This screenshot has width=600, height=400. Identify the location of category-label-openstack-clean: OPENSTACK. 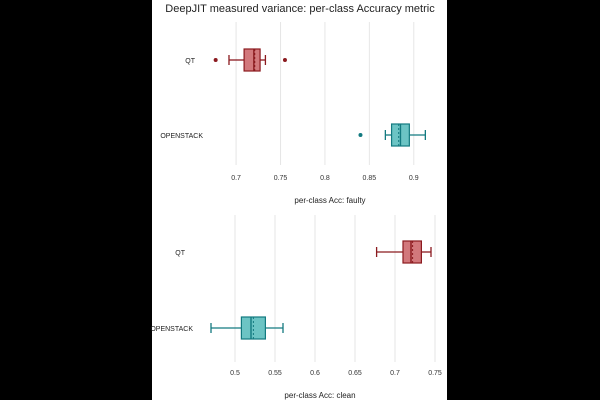
(171, 329).